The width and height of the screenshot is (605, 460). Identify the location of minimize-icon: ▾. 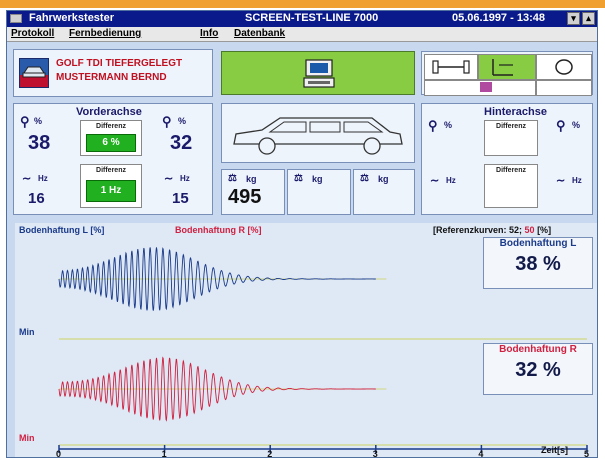
(573, 18).